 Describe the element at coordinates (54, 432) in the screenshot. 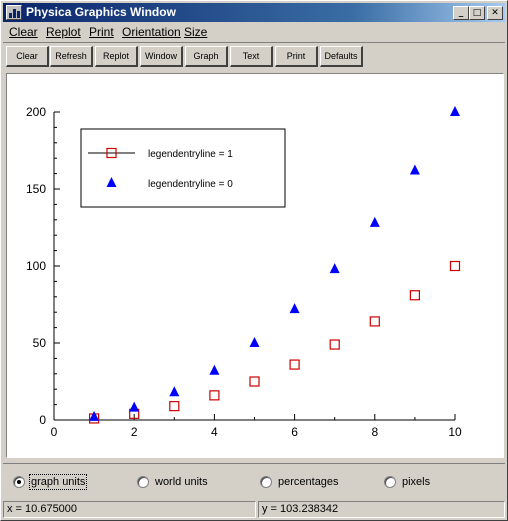

I see `x-tick-label: 0` at that location.